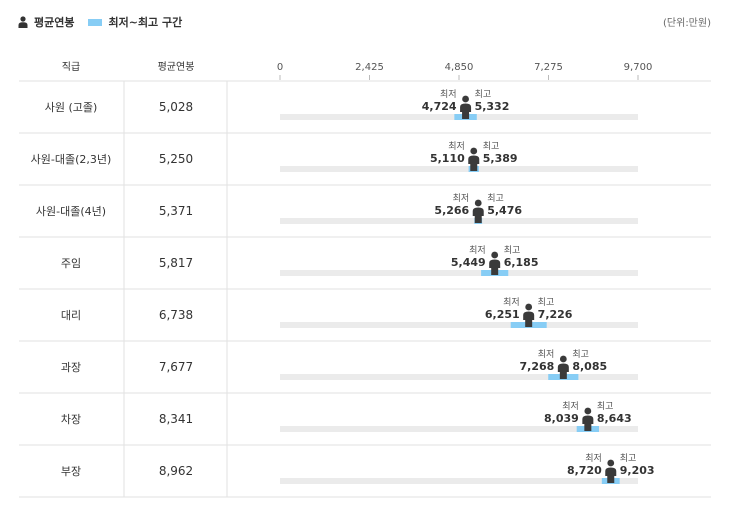  I want to click on row-label: 차장, so click(71, 419).